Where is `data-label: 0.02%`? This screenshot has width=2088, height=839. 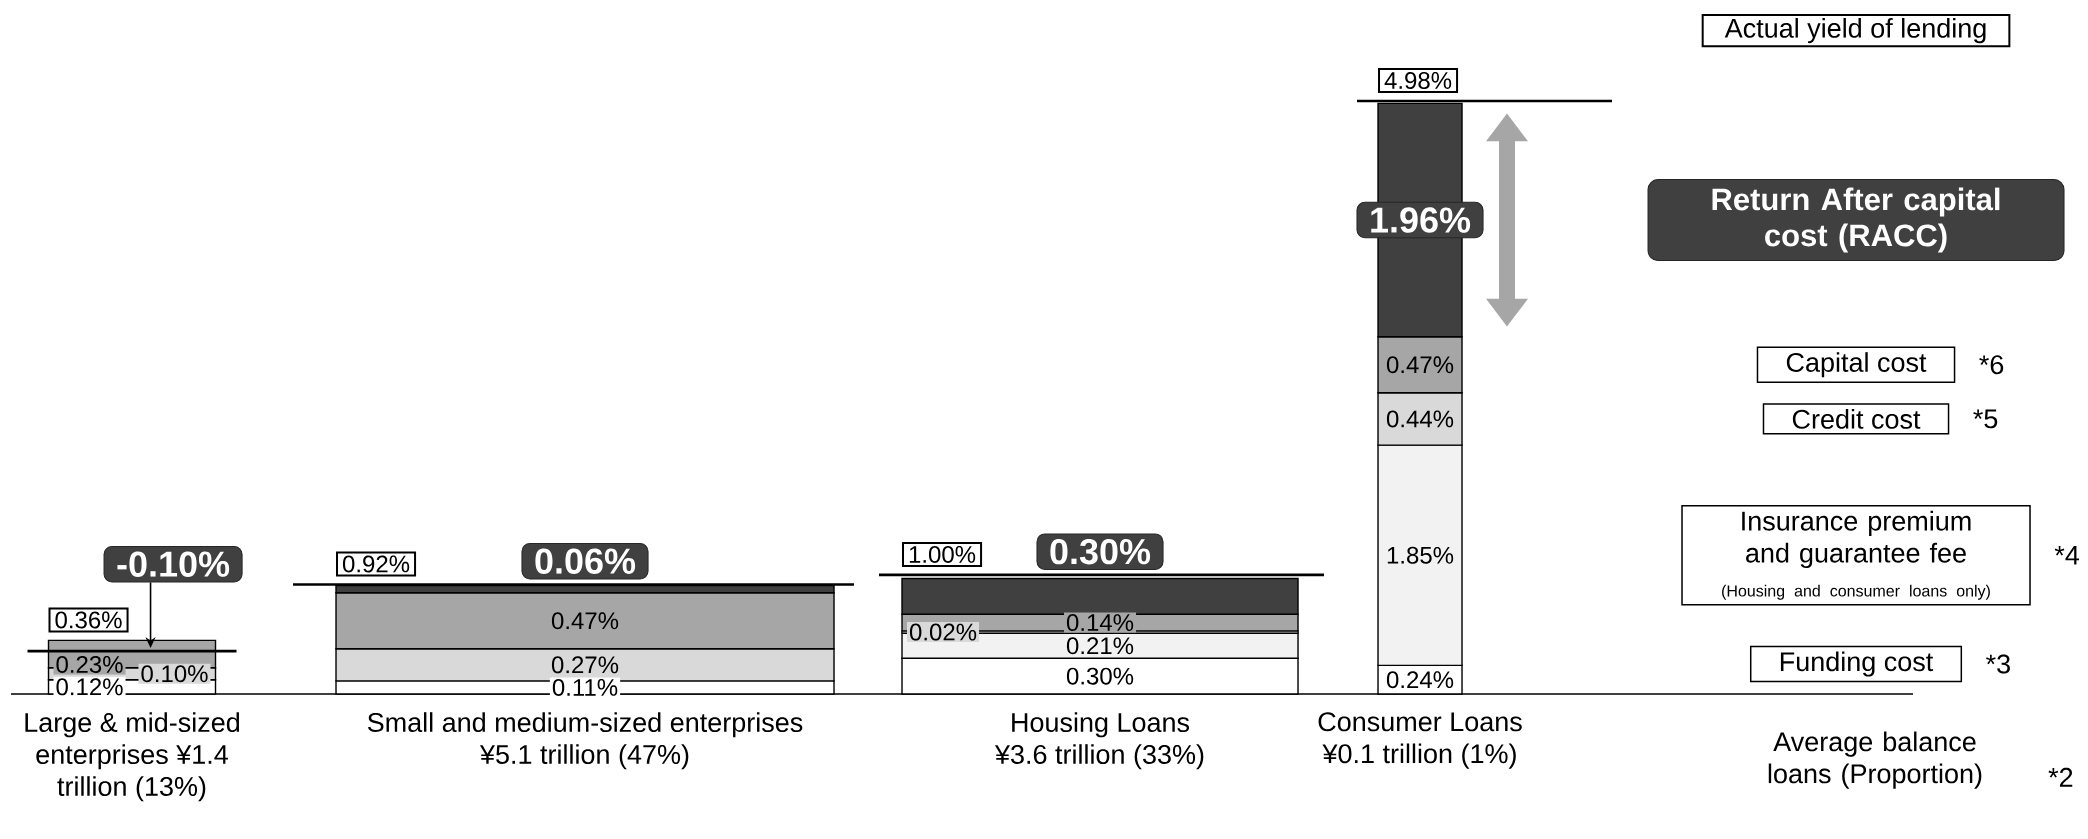
data-label: 0.02% is located at coordinates (943, 632).